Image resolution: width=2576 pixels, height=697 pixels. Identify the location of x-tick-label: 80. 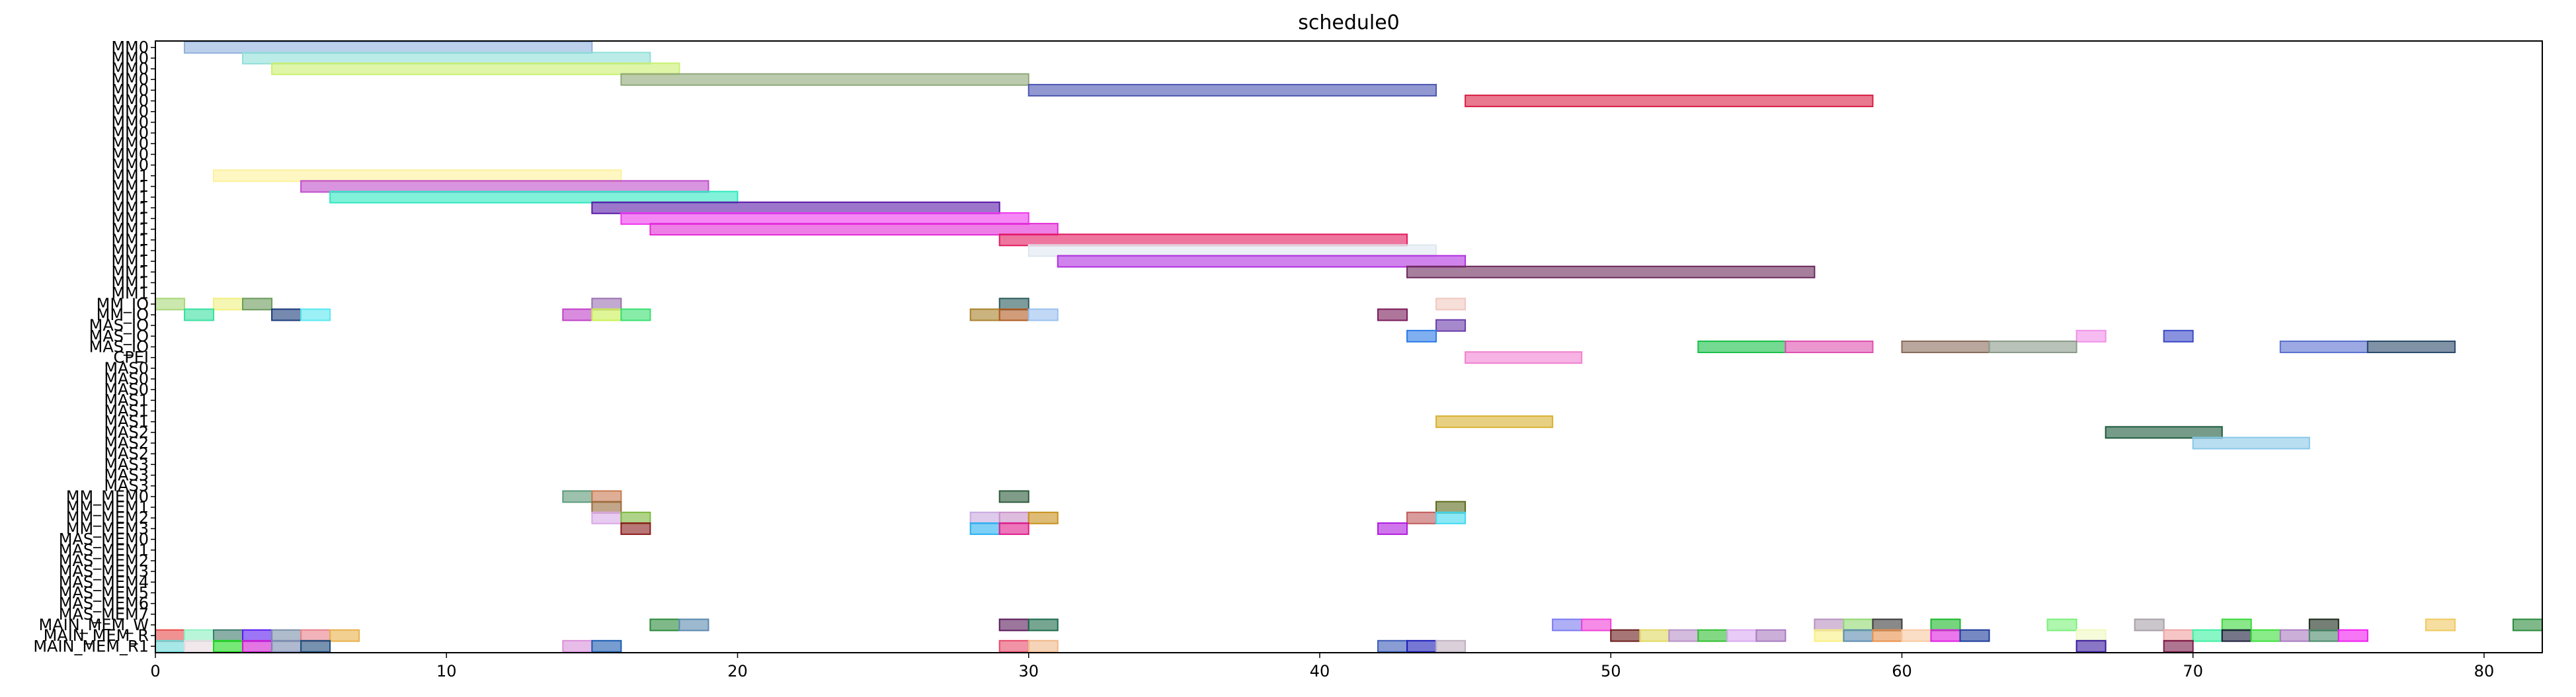
(2484, 671).